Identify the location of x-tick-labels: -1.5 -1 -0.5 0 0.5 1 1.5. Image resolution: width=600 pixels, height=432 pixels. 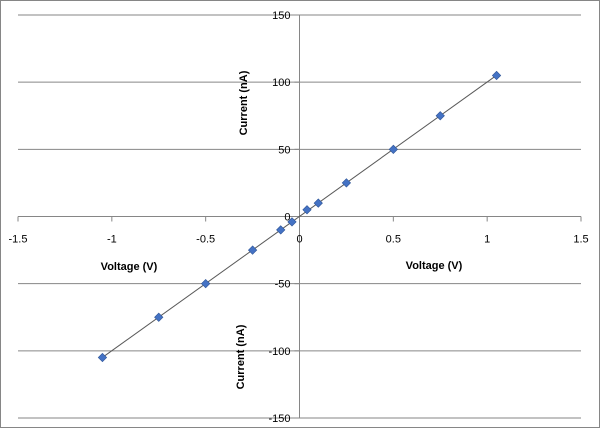
(299, 240).